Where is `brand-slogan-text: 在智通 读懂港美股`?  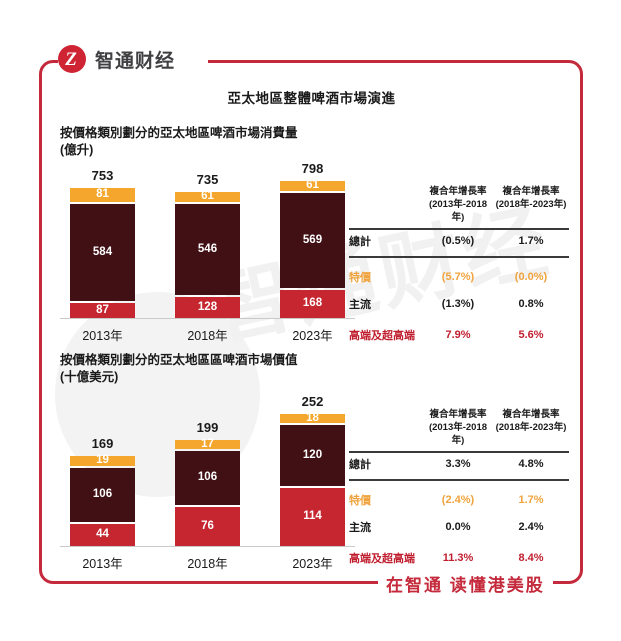 brand-slogan-text: 在智通 读懂港美股 is located at coordinates (465, 585).